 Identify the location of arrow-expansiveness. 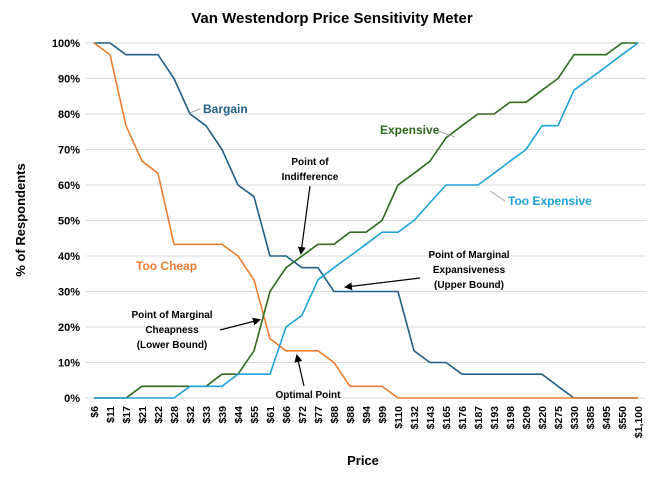
(382, 284).